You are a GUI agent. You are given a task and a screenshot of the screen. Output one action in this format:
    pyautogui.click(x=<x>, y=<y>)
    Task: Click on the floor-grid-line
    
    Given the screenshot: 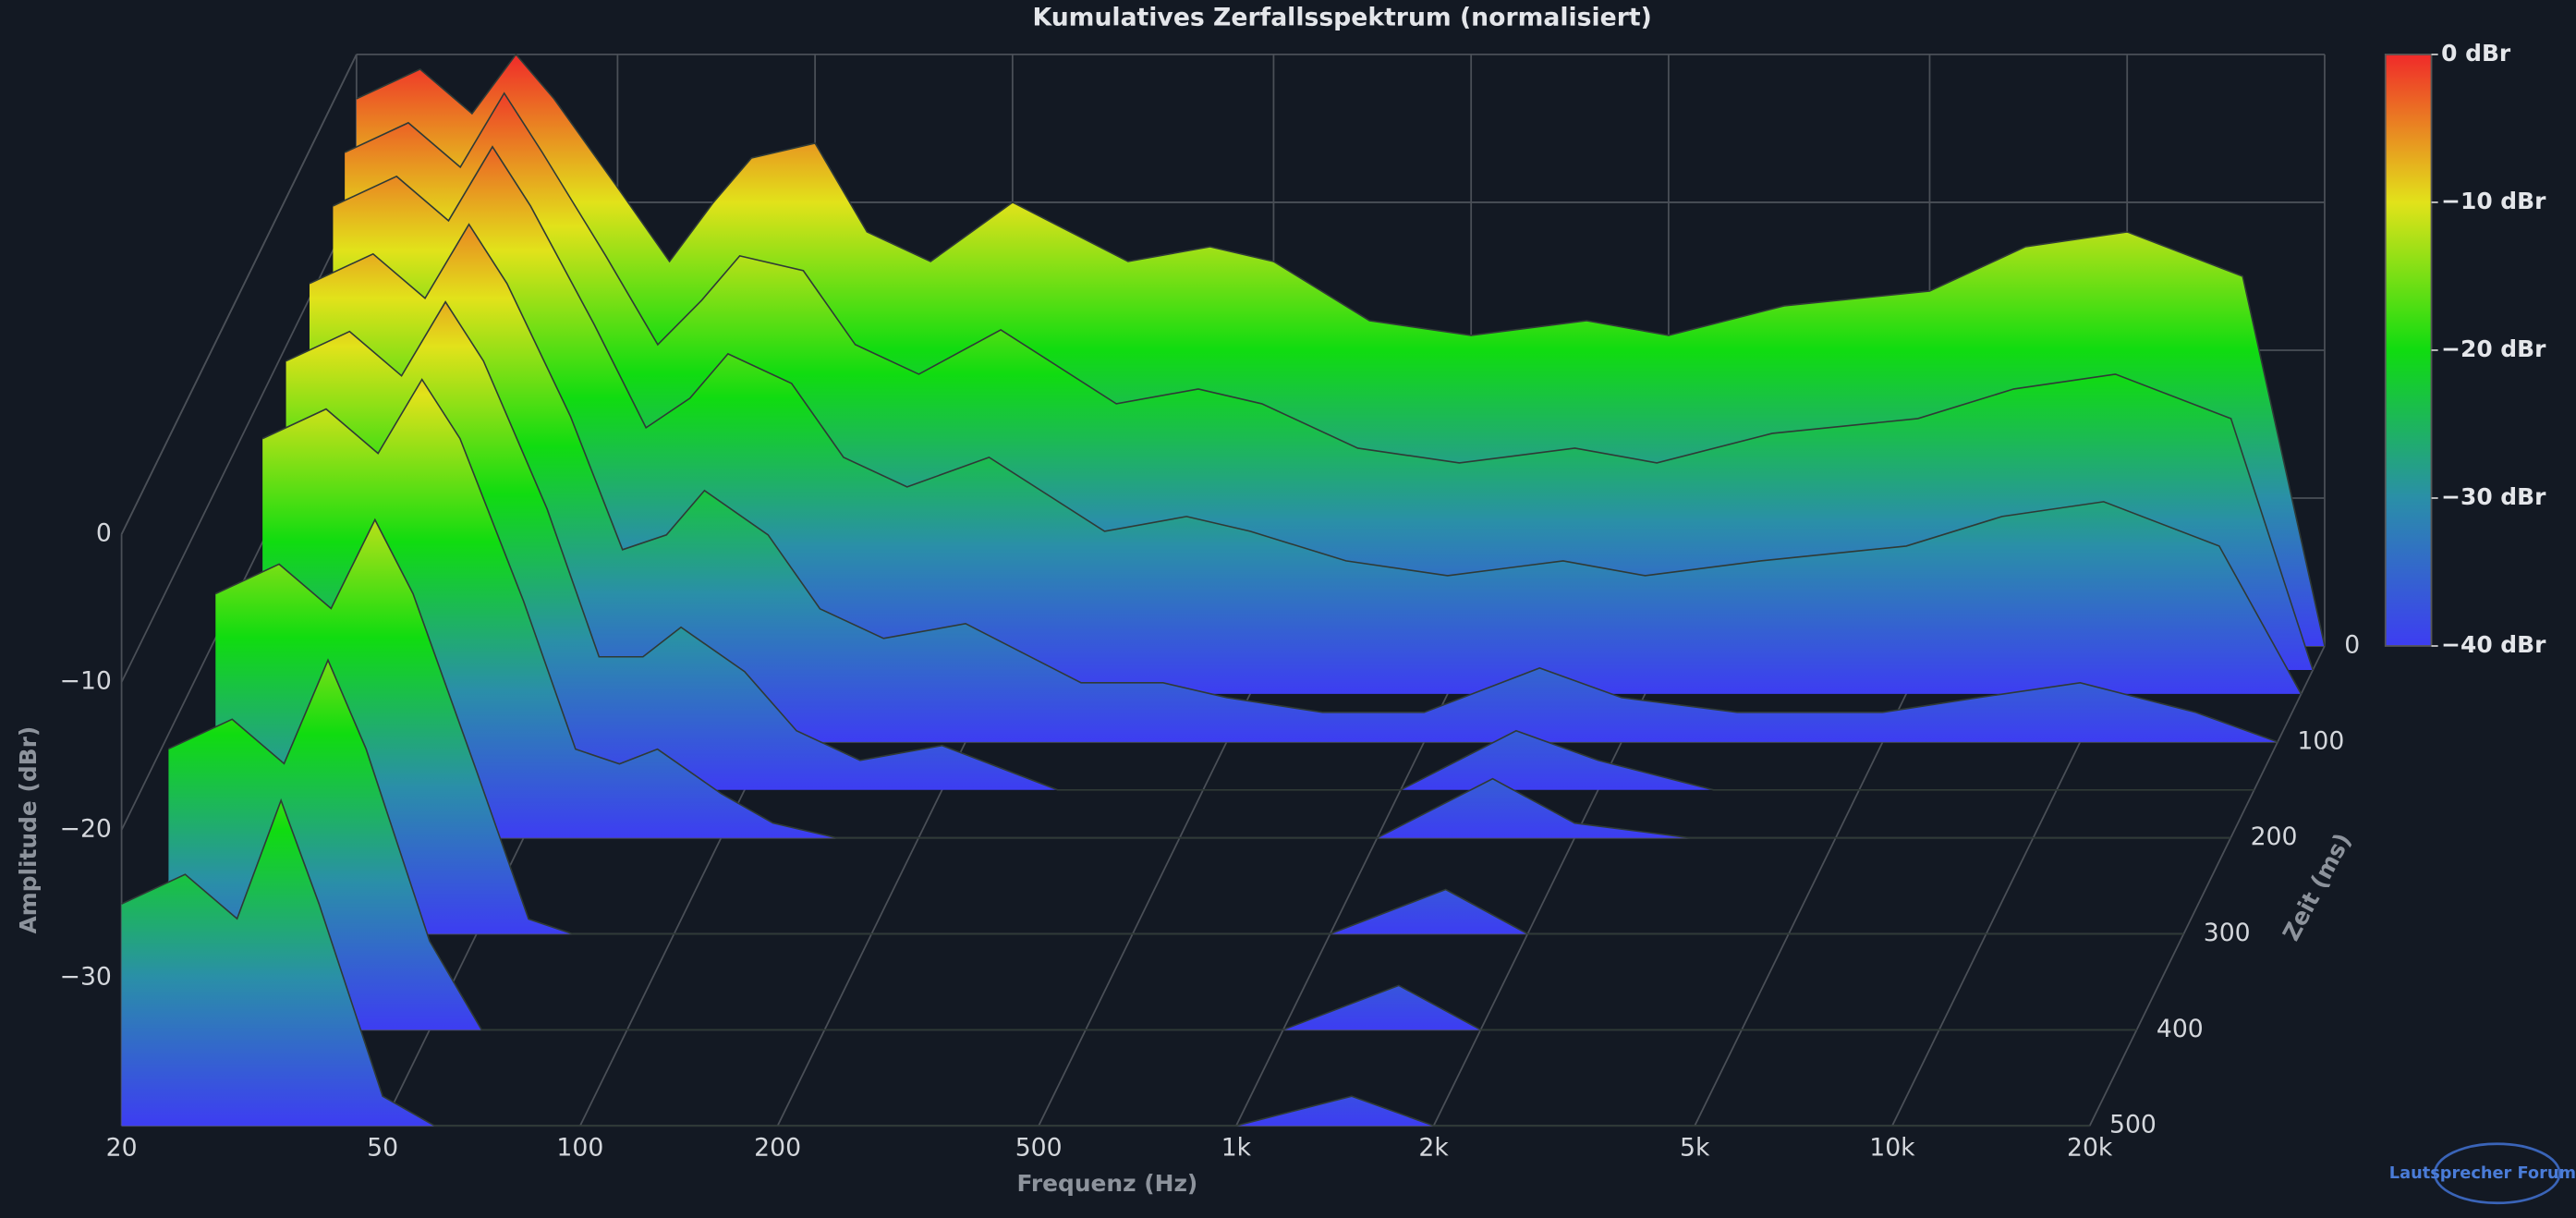 What is the action you would take?
    pyautogui.click(x=2207, y=886)
    